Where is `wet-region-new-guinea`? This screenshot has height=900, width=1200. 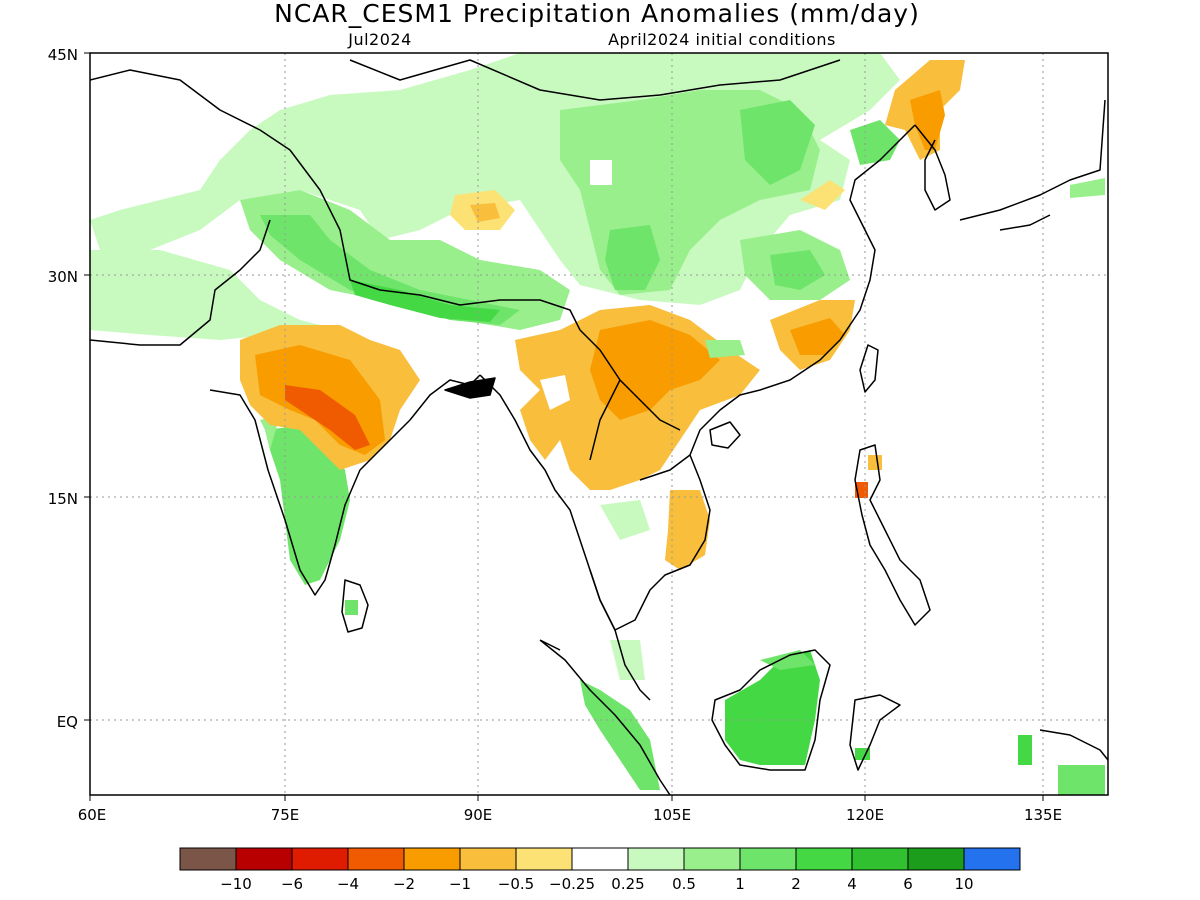 wet-region-new-guinea is located at coordinates (1081, 780).